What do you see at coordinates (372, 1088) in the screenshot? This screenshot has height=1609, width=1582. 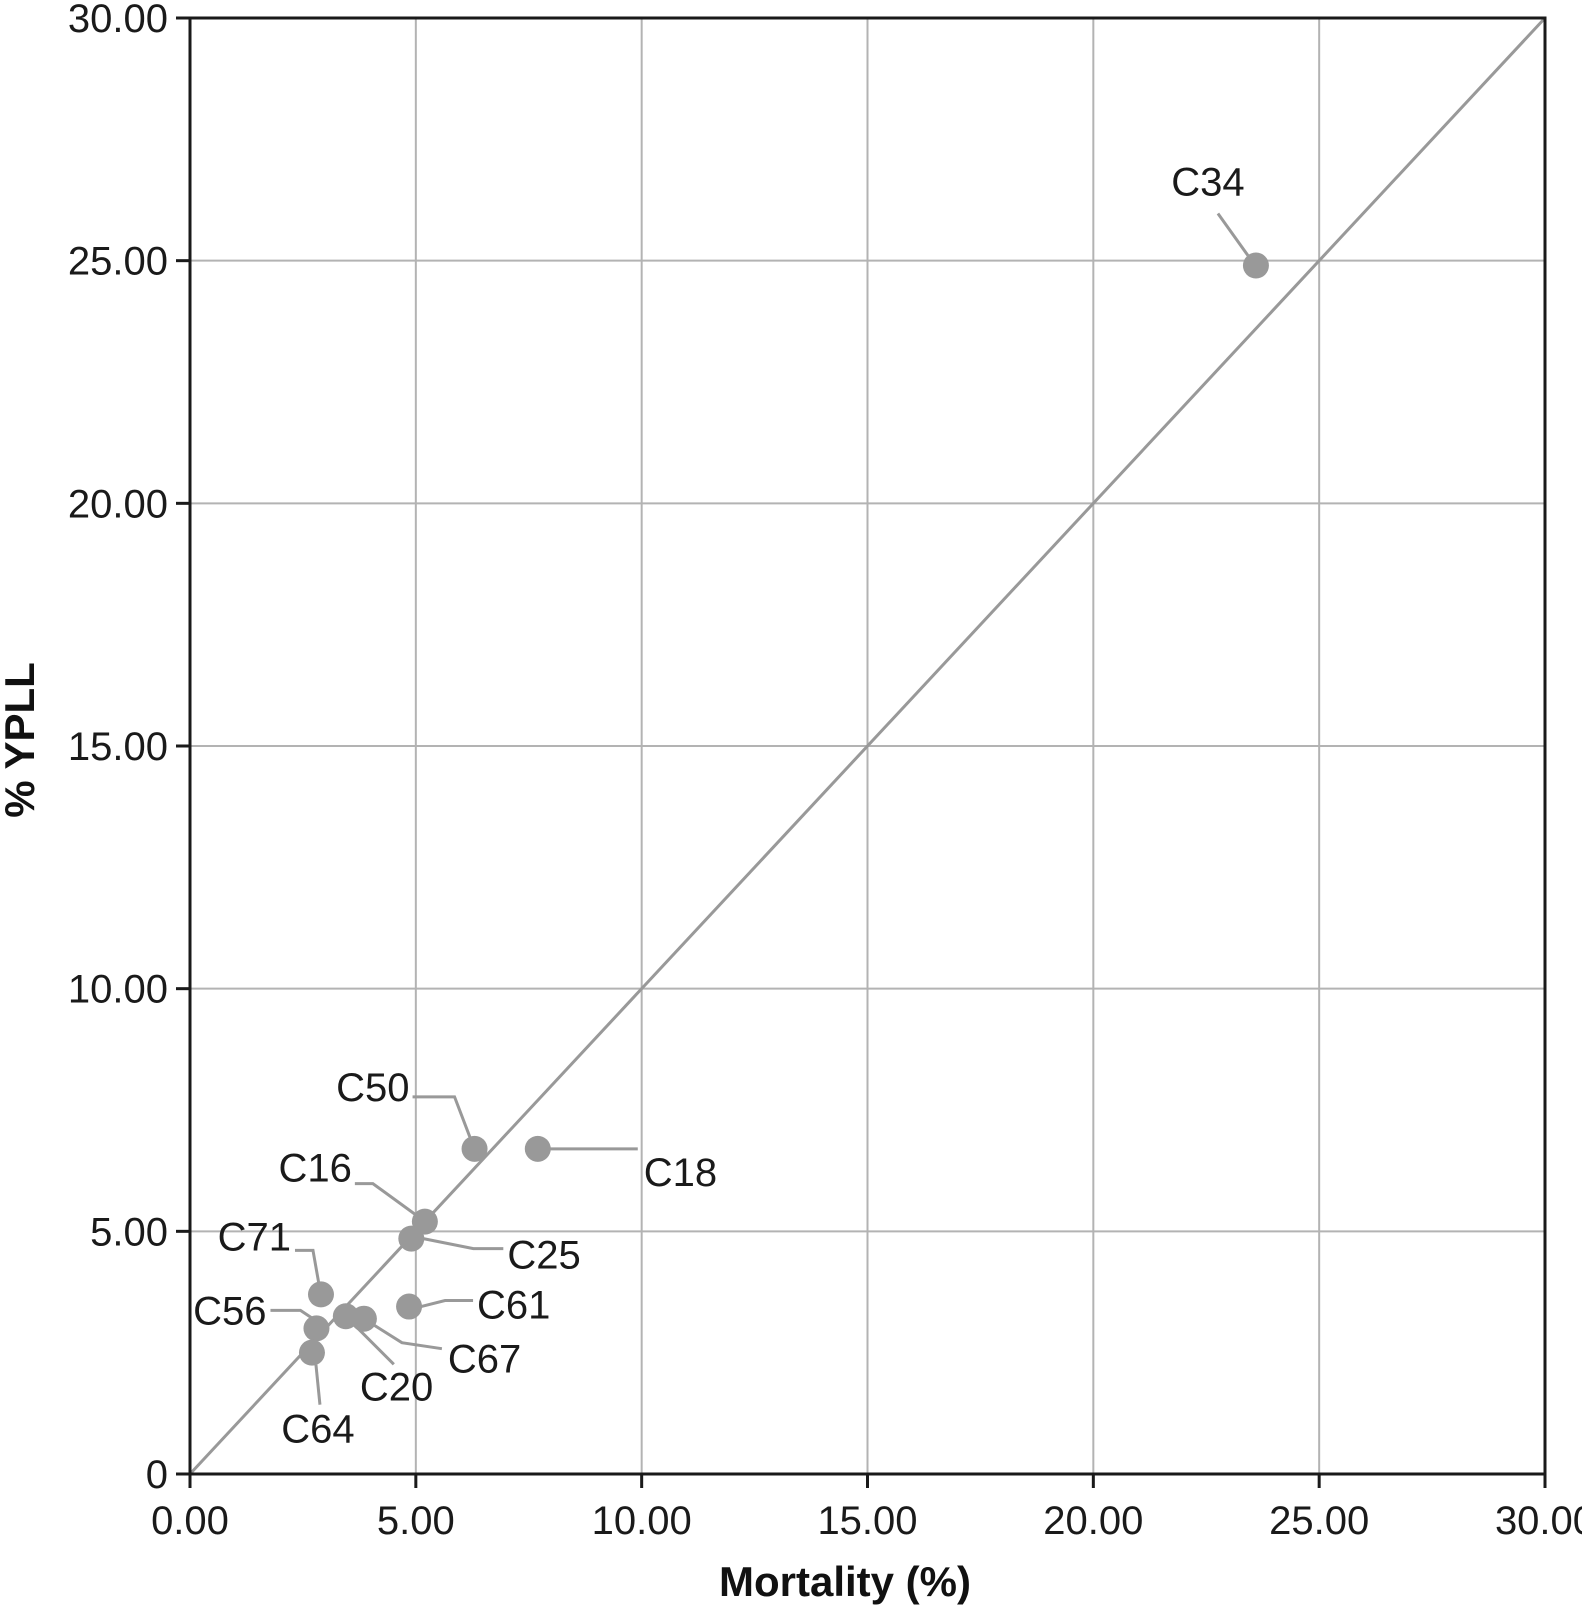 I see `point-label-c50: C50` at bounding box center [372, 1088].